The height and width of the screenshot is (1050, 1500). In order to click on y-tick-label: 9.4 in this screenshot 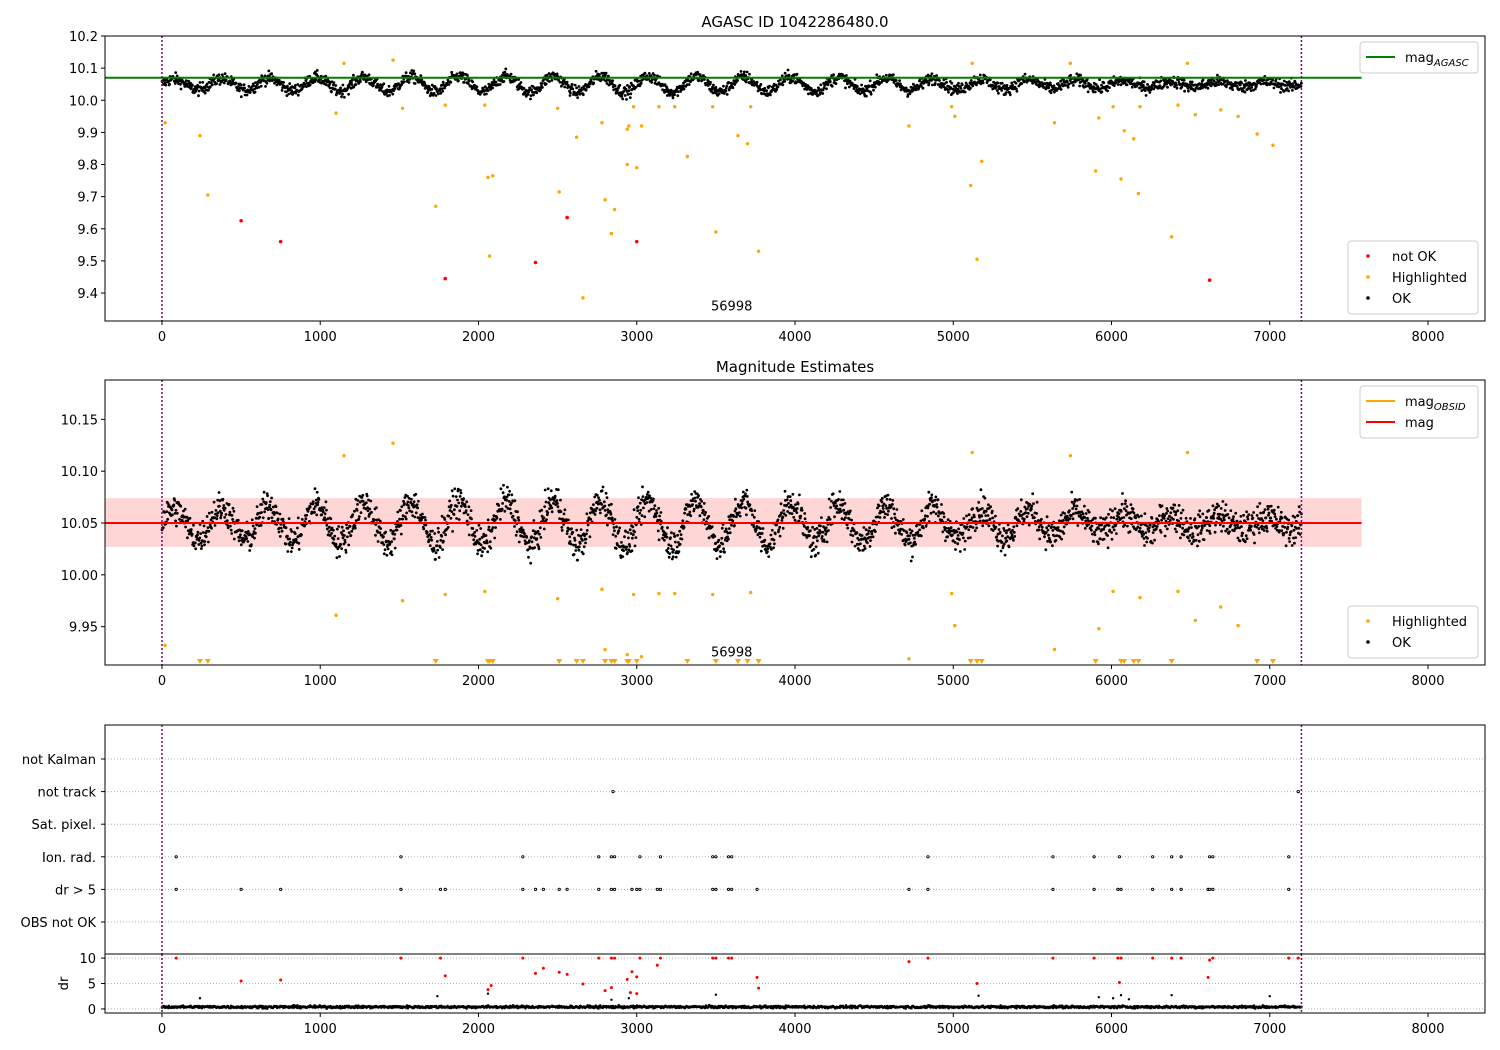, I will do `click(87, 294)`.